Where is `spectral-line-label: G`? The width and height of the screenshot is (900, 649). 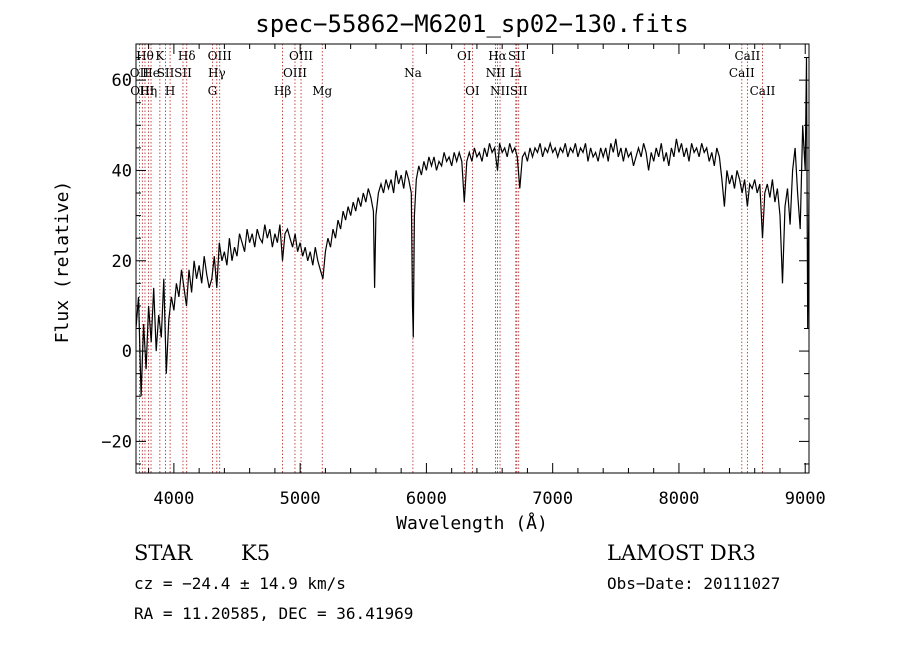
spectral-line-label: G is located at coordinates (213, 91).